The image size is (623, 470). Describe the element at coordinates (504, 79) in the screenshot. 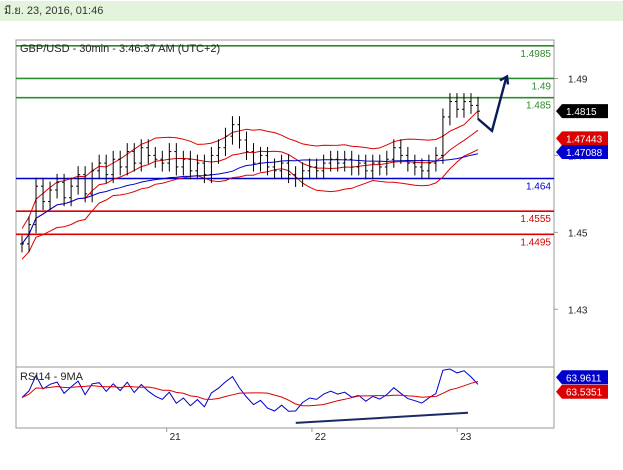

I see `forecast-arrowhead` at that location.